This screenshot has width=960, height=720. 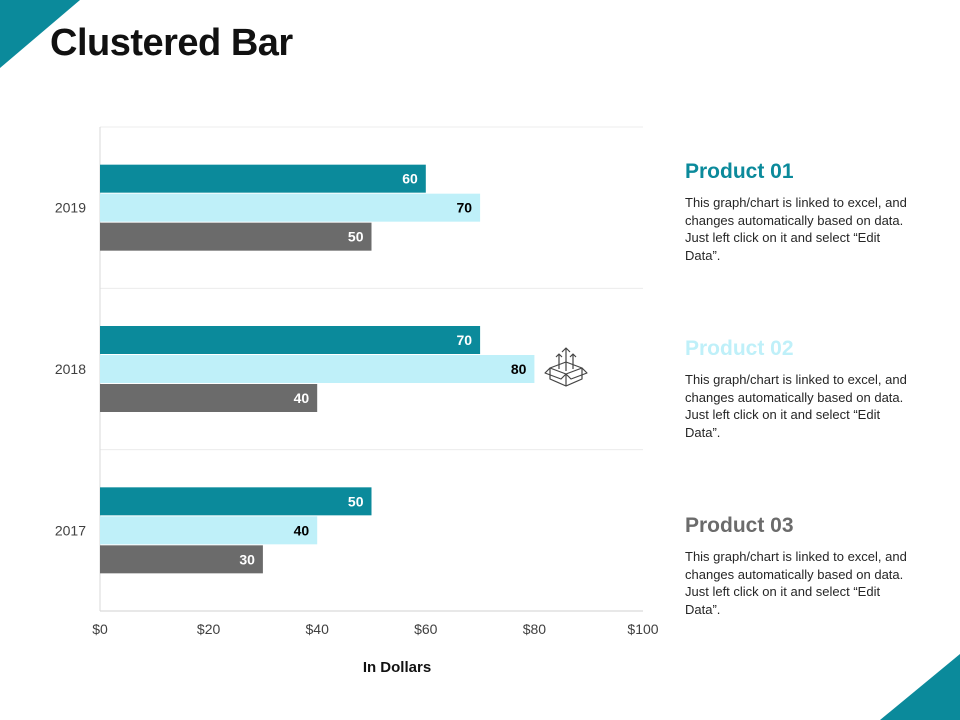 What do you see at coordinates (920, 687) in the screenshot?
I see `corner-accent-bottom-right` at bounding box center [920, 687].